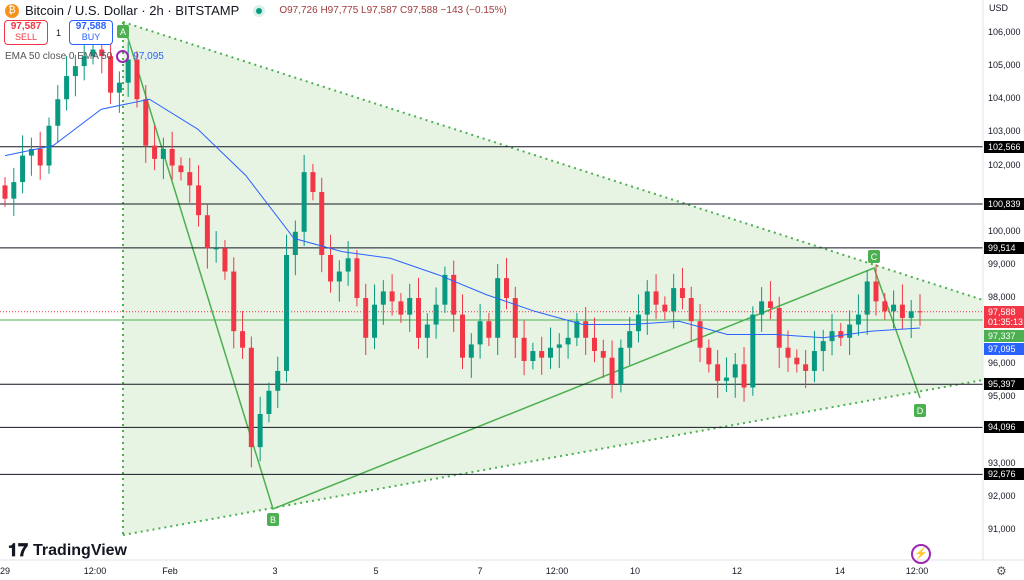 Image resolution: width=1024 pixels, height=580 pixels. Describe the element at coordinates (921, 554) in the screenshot. I see `lightning-icon: ⚡` at that location.